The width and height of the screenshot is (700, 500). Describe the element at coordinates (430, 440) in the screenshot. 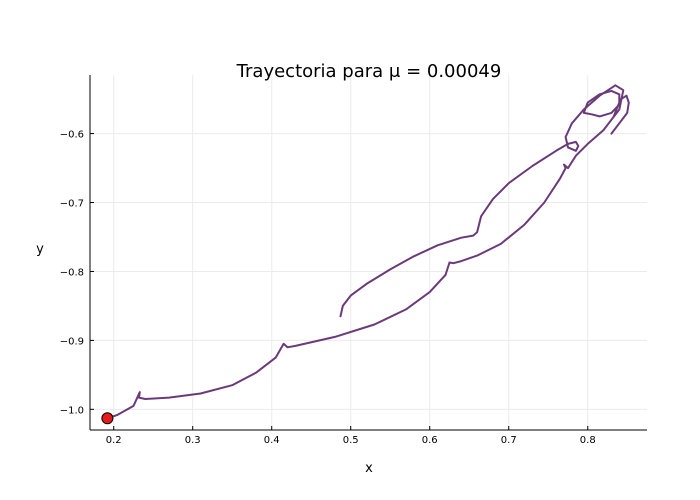

I see `x-tick-label: 0.6` at that location.